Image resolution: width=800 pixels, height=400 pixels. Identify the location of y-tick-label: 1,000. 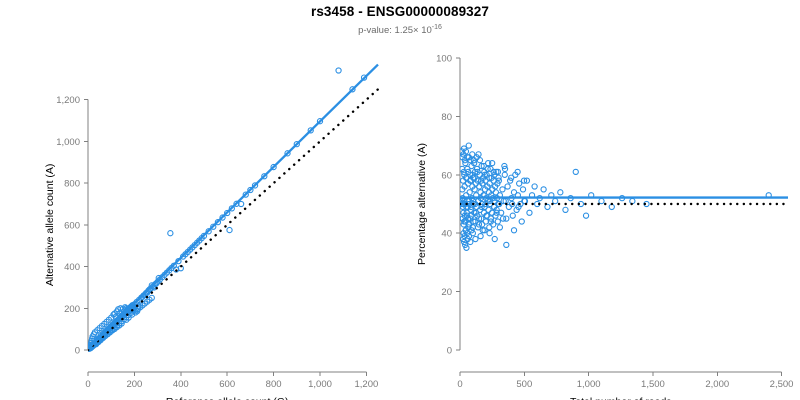
(68, 142).